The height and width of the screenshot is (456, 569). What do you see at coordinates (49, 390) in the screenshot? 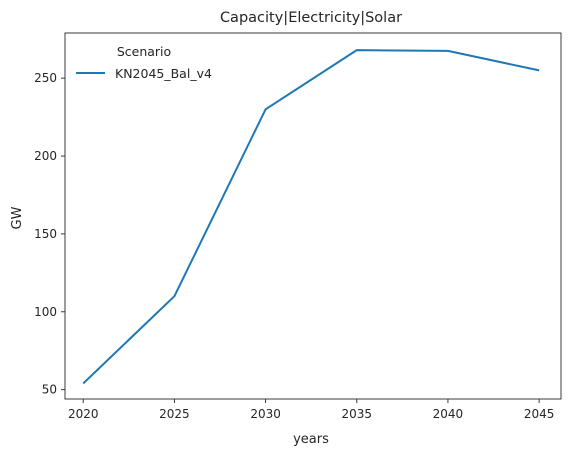
I see `y-tick-label: 50` at bounding box center [49, 390].